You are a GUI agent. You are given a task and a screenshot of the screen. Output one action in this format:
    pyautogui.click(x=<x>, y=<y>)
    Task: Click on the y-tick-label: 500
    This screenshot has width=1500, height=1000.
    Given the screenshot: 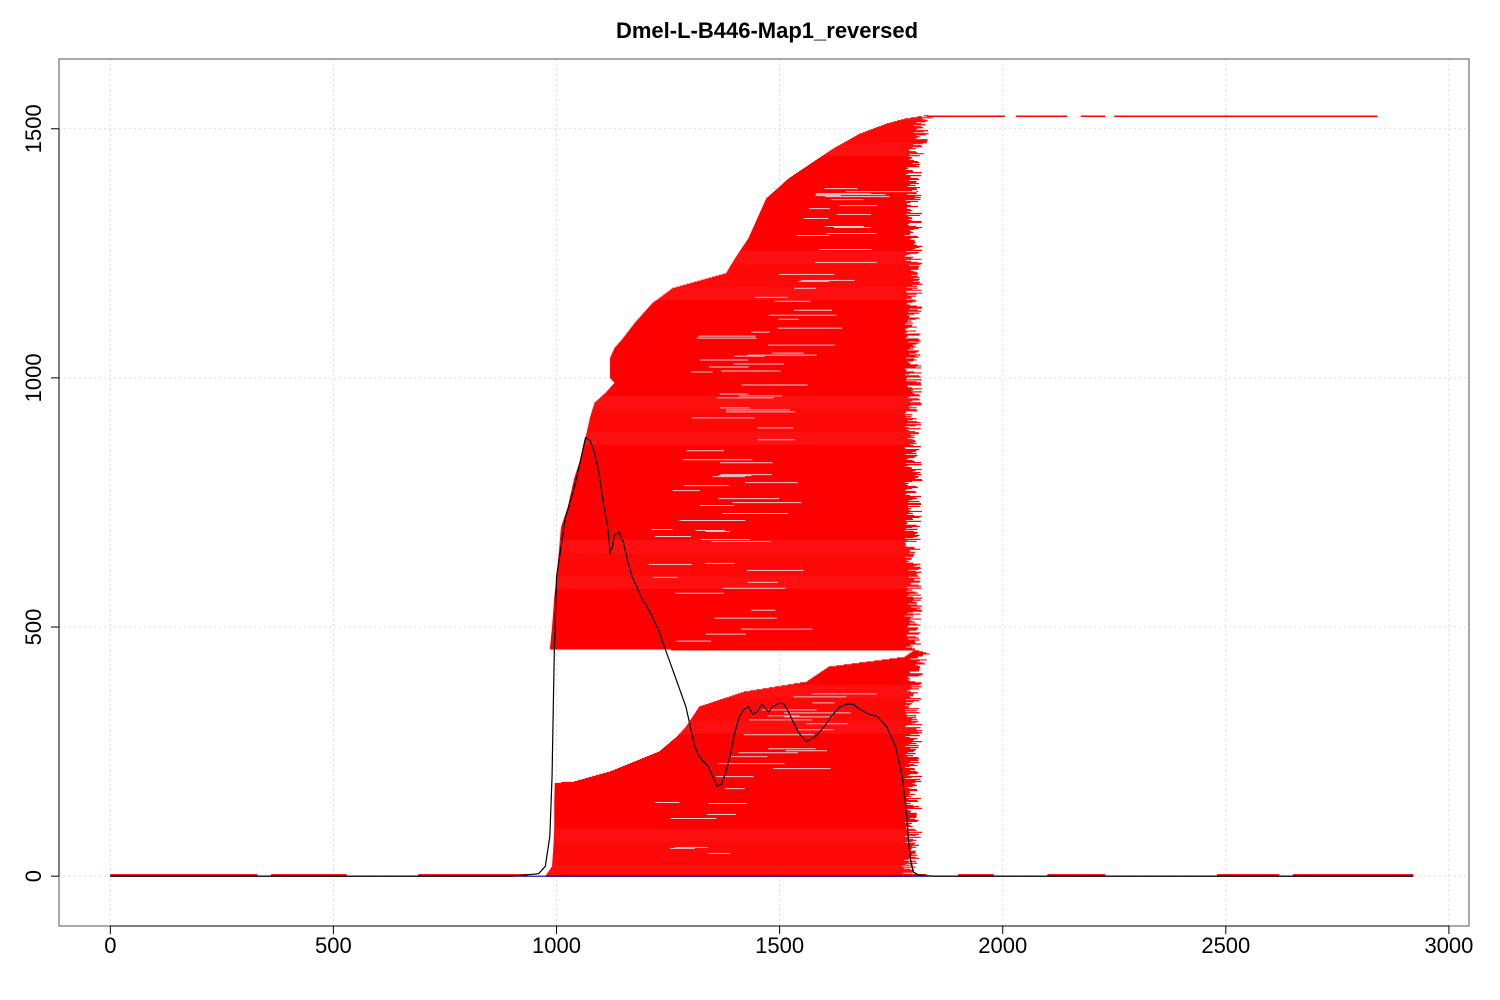 What is the action you would take?
    pyautogui.click(x=33, y=627)
    